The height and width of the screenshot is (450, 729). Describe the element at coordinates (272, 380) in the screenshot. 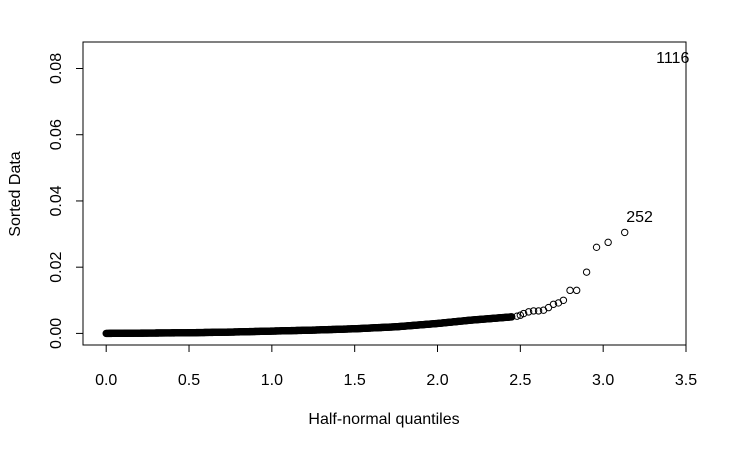

I see `x-tick-label: 1.0` at that location.